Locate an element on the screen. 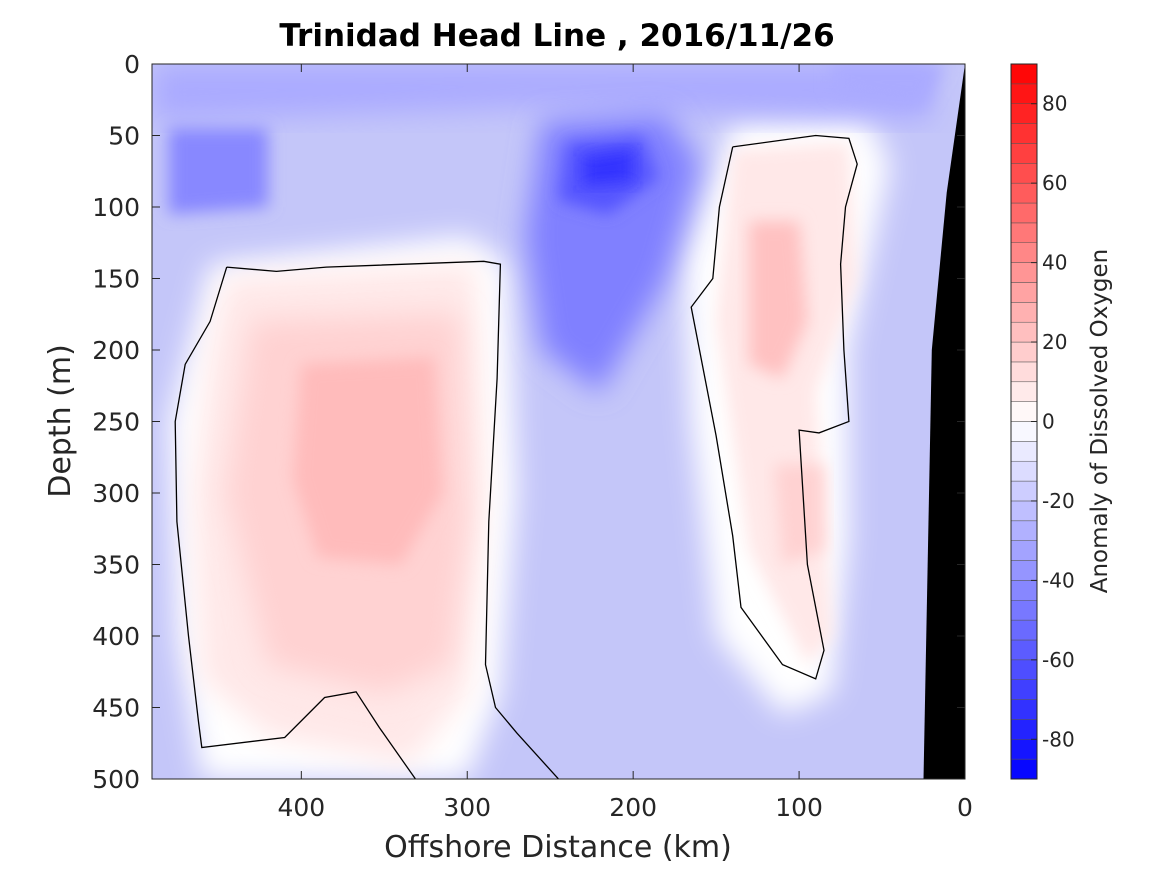  chart-title: Trinidad Head Line , 2016/11/26 is located at coordinates (556, 36).